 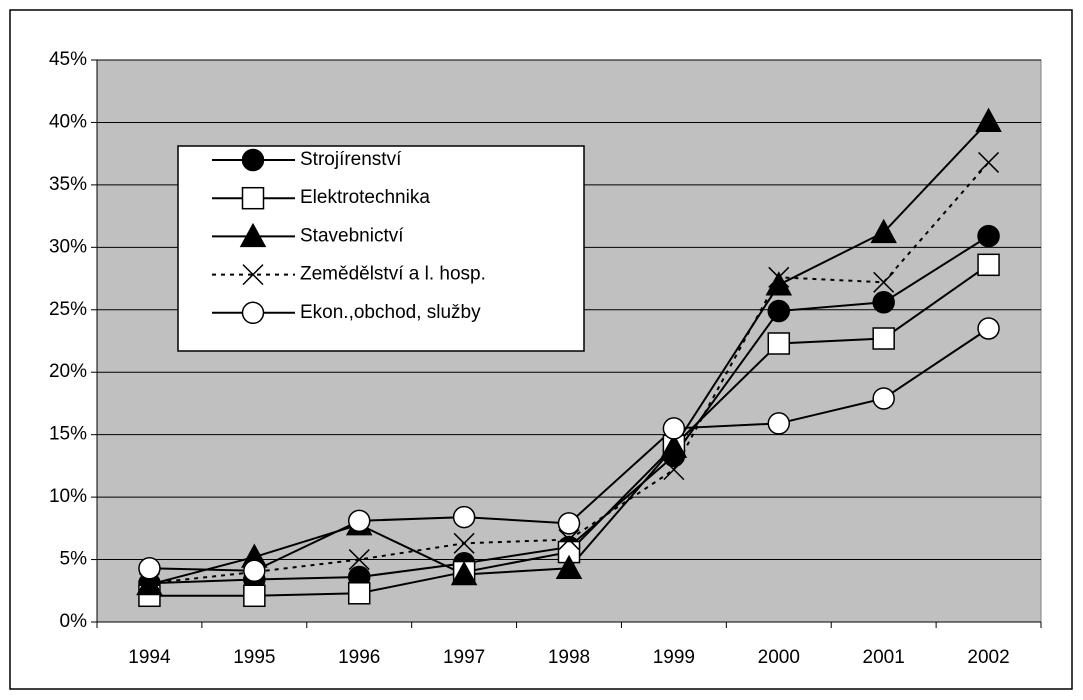 I want to click on x-tick-label: 2000, so click(x=779, y=657).